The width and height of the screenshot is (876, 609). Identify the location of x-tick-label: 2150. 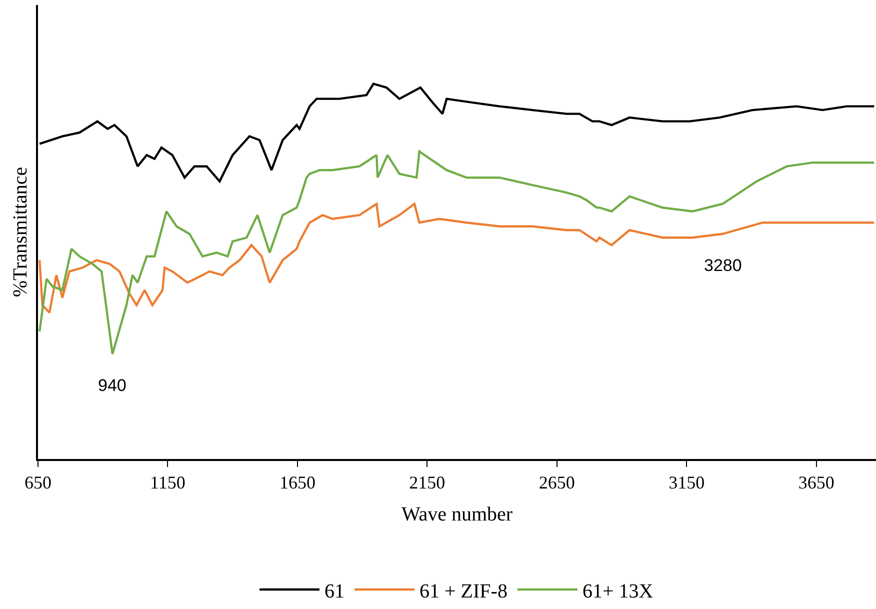
(427, 482).